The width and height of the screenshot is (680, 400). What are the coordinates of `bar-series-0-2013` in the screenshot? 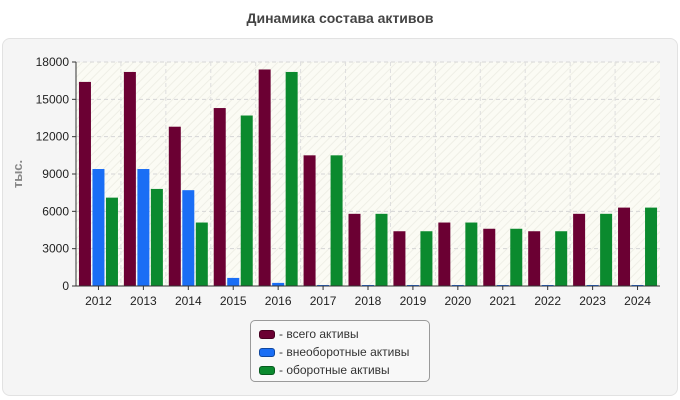 It's located at (129, 178).